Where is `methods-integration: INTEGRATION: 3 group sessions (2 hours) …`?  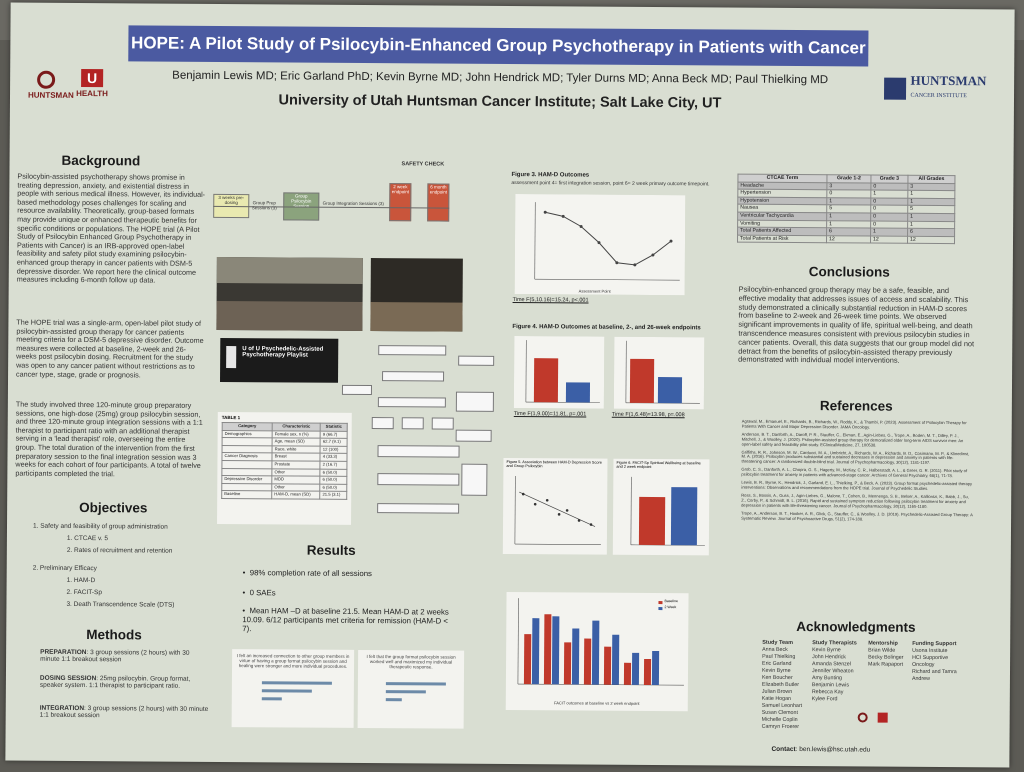 methods-integration: INTEGRATION: 3 group sessions (2 hours) … is located at coordinates (124, 712).